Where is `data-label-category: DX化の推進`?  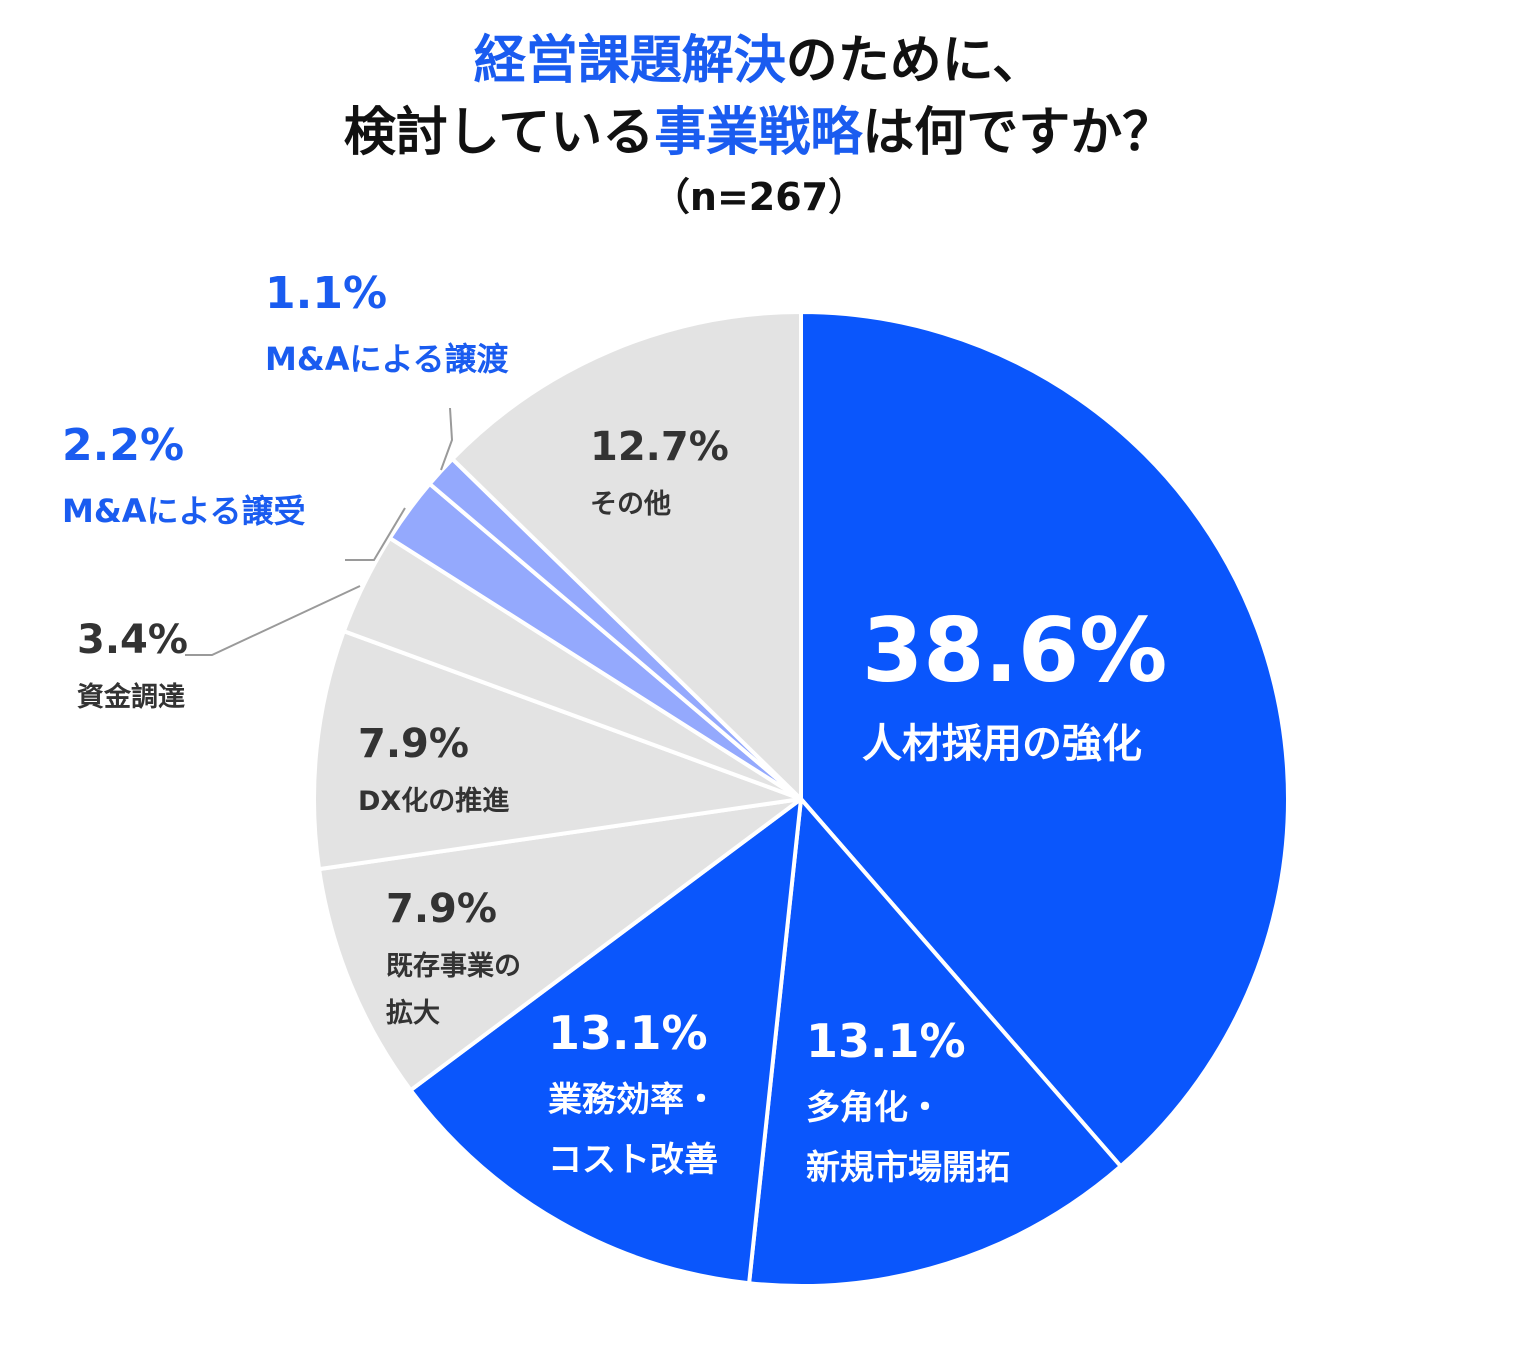
data-label-category: DX化の推進 is located at coordinates (433, 801).